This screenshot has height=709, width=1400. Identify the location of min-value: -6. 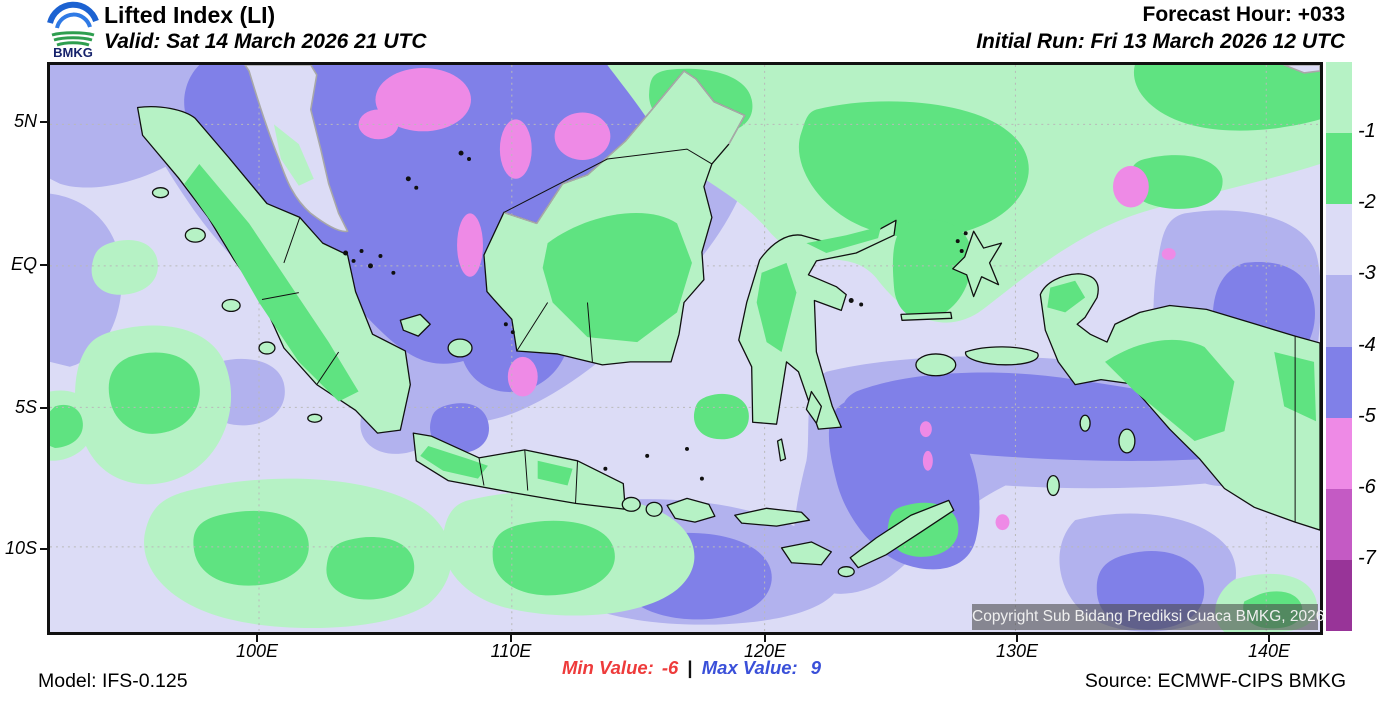
(670, 667).